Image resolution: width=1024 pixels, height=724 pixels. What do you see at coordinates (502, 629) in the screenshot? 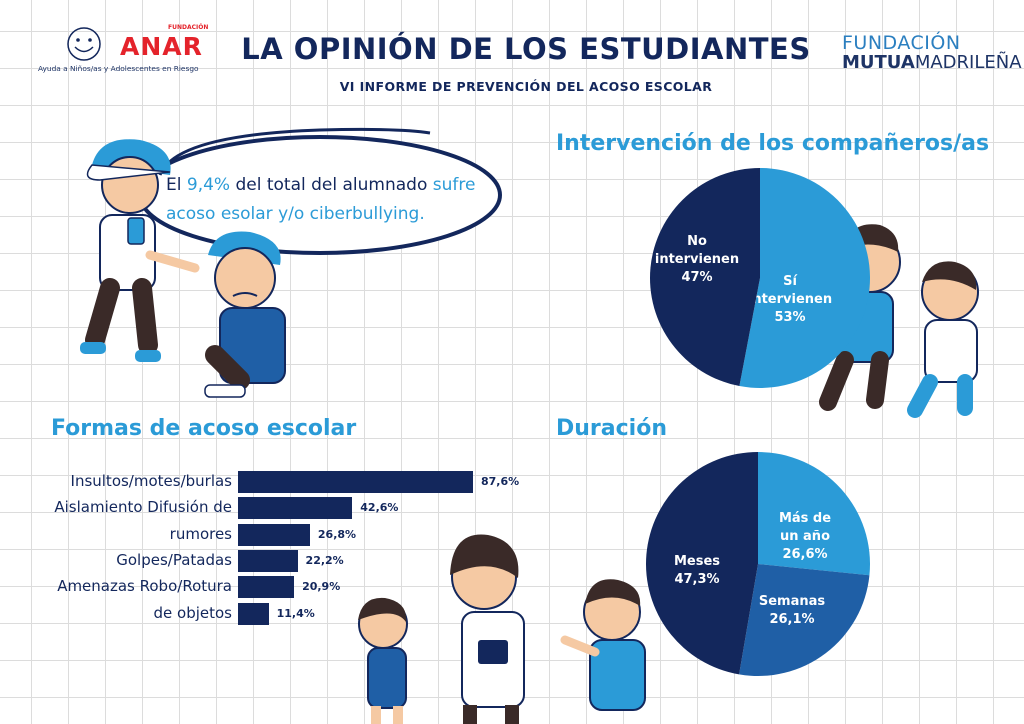
I see `girls-and-boy-illustration` at bounding box center [502, 629].